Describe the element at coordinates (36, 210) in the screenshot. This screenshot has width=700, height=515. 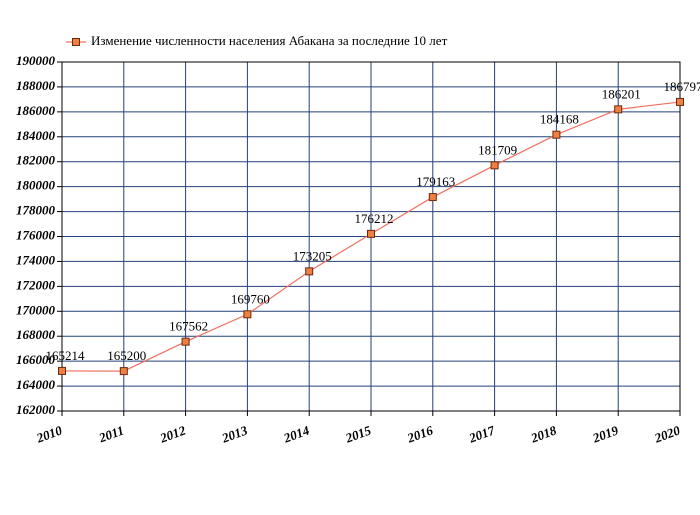
I see `y-tick-label: 178000` at that location.